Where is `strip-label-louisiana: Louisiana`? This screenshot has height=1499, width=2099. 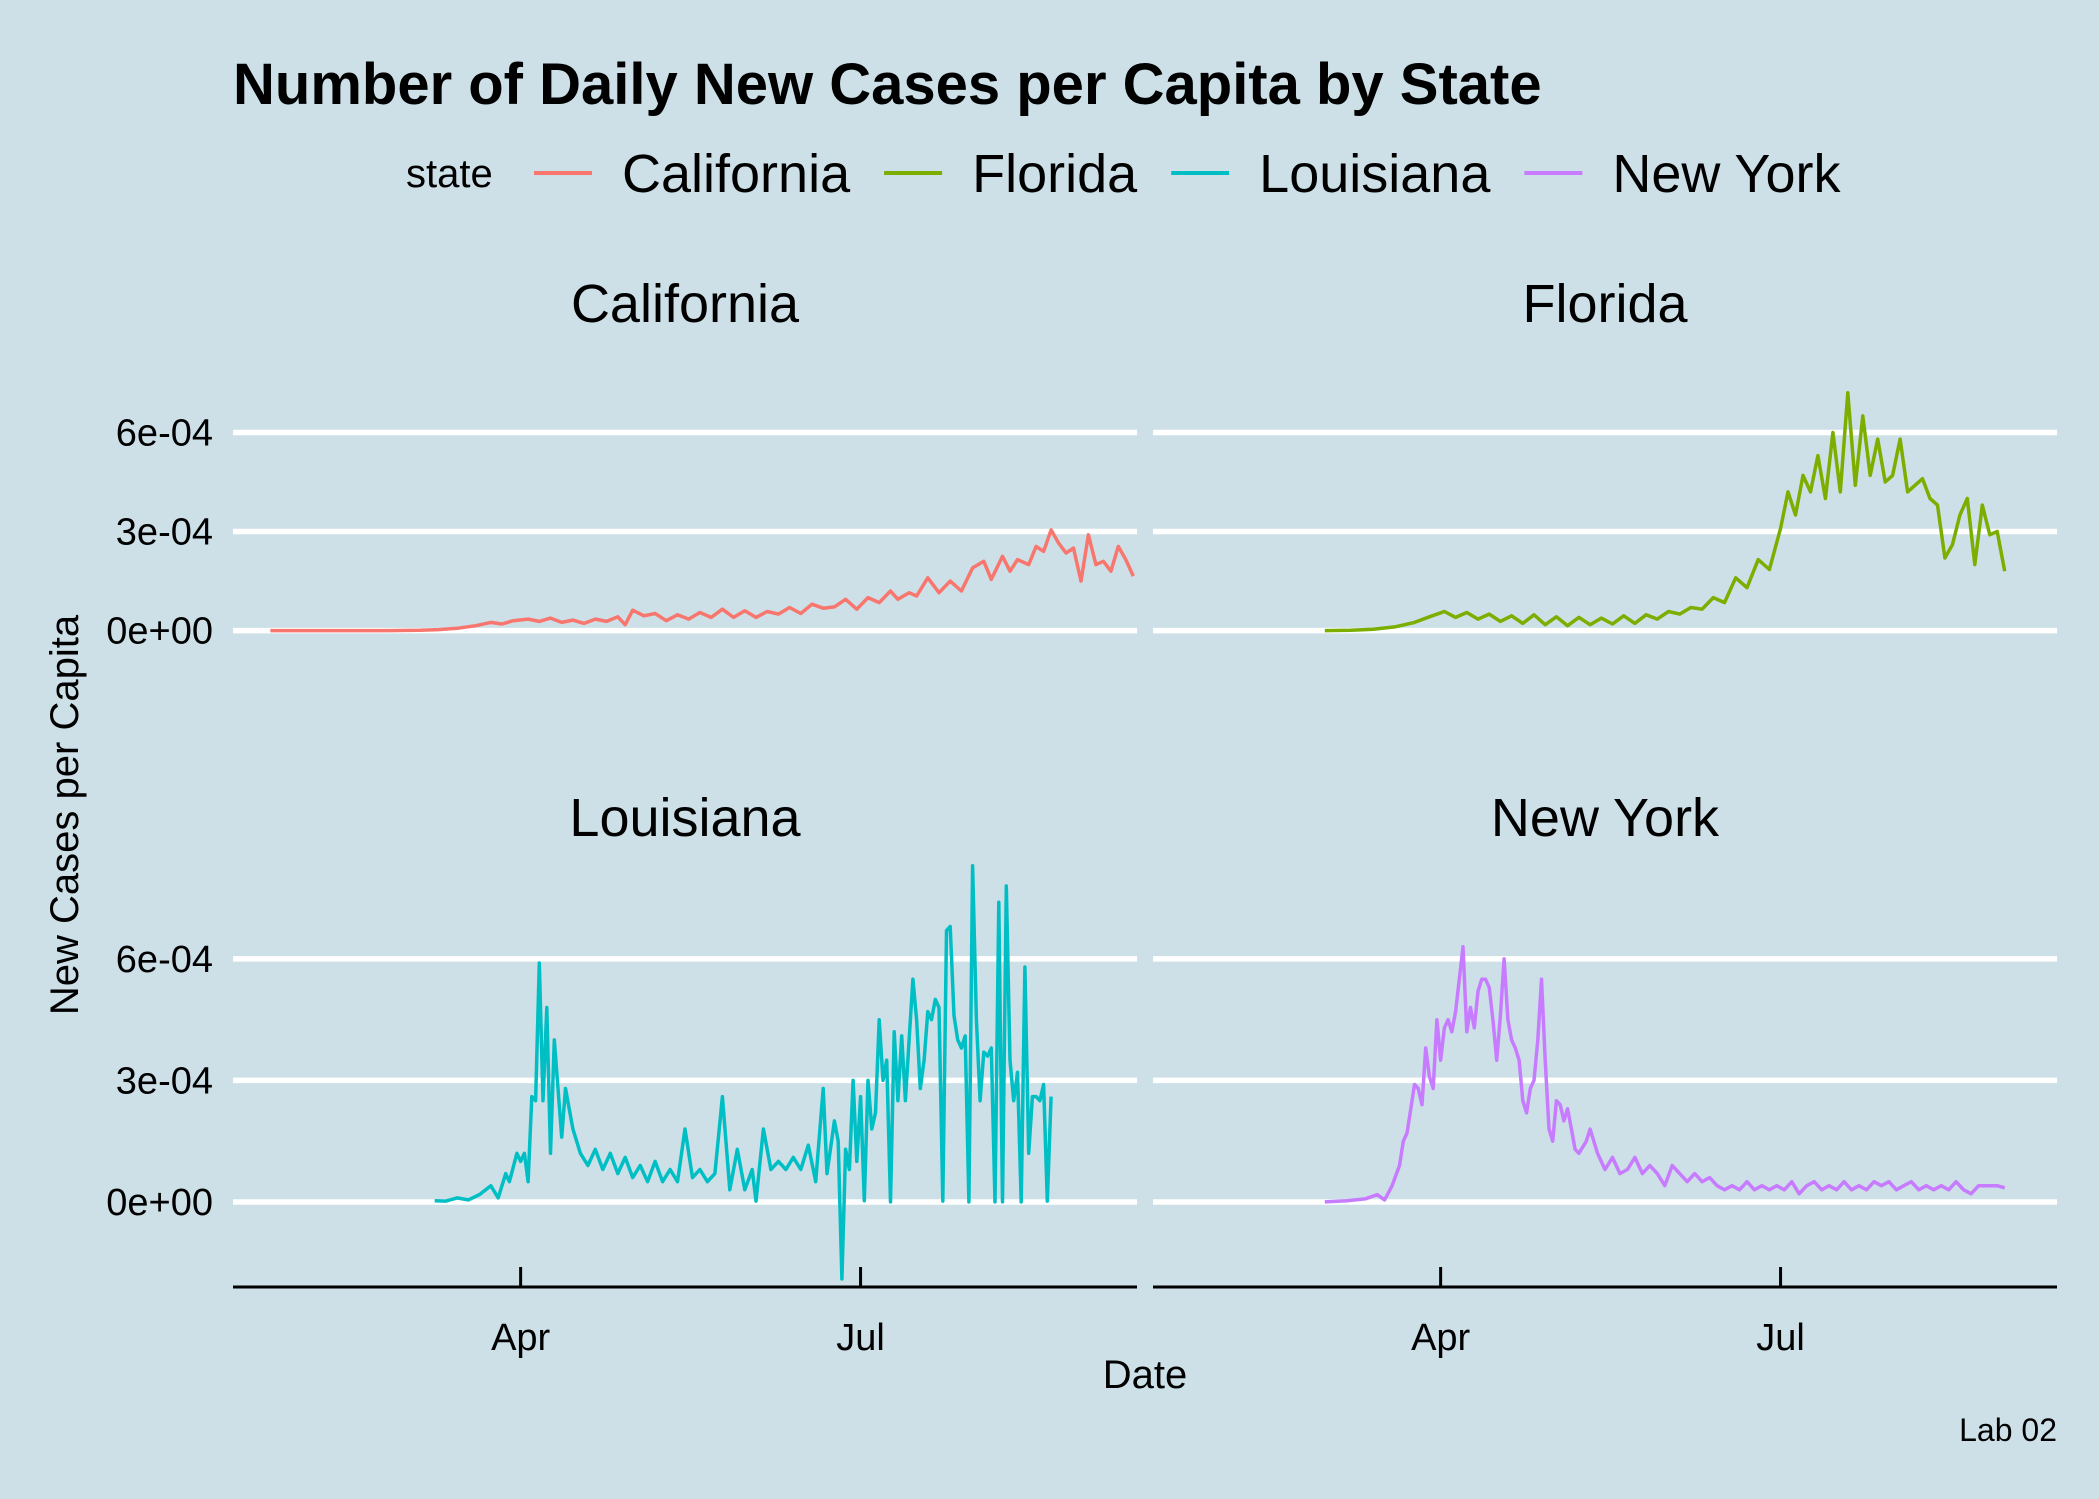 strip-label-louisiana: Louisiana is located at coordinates (685, 818).